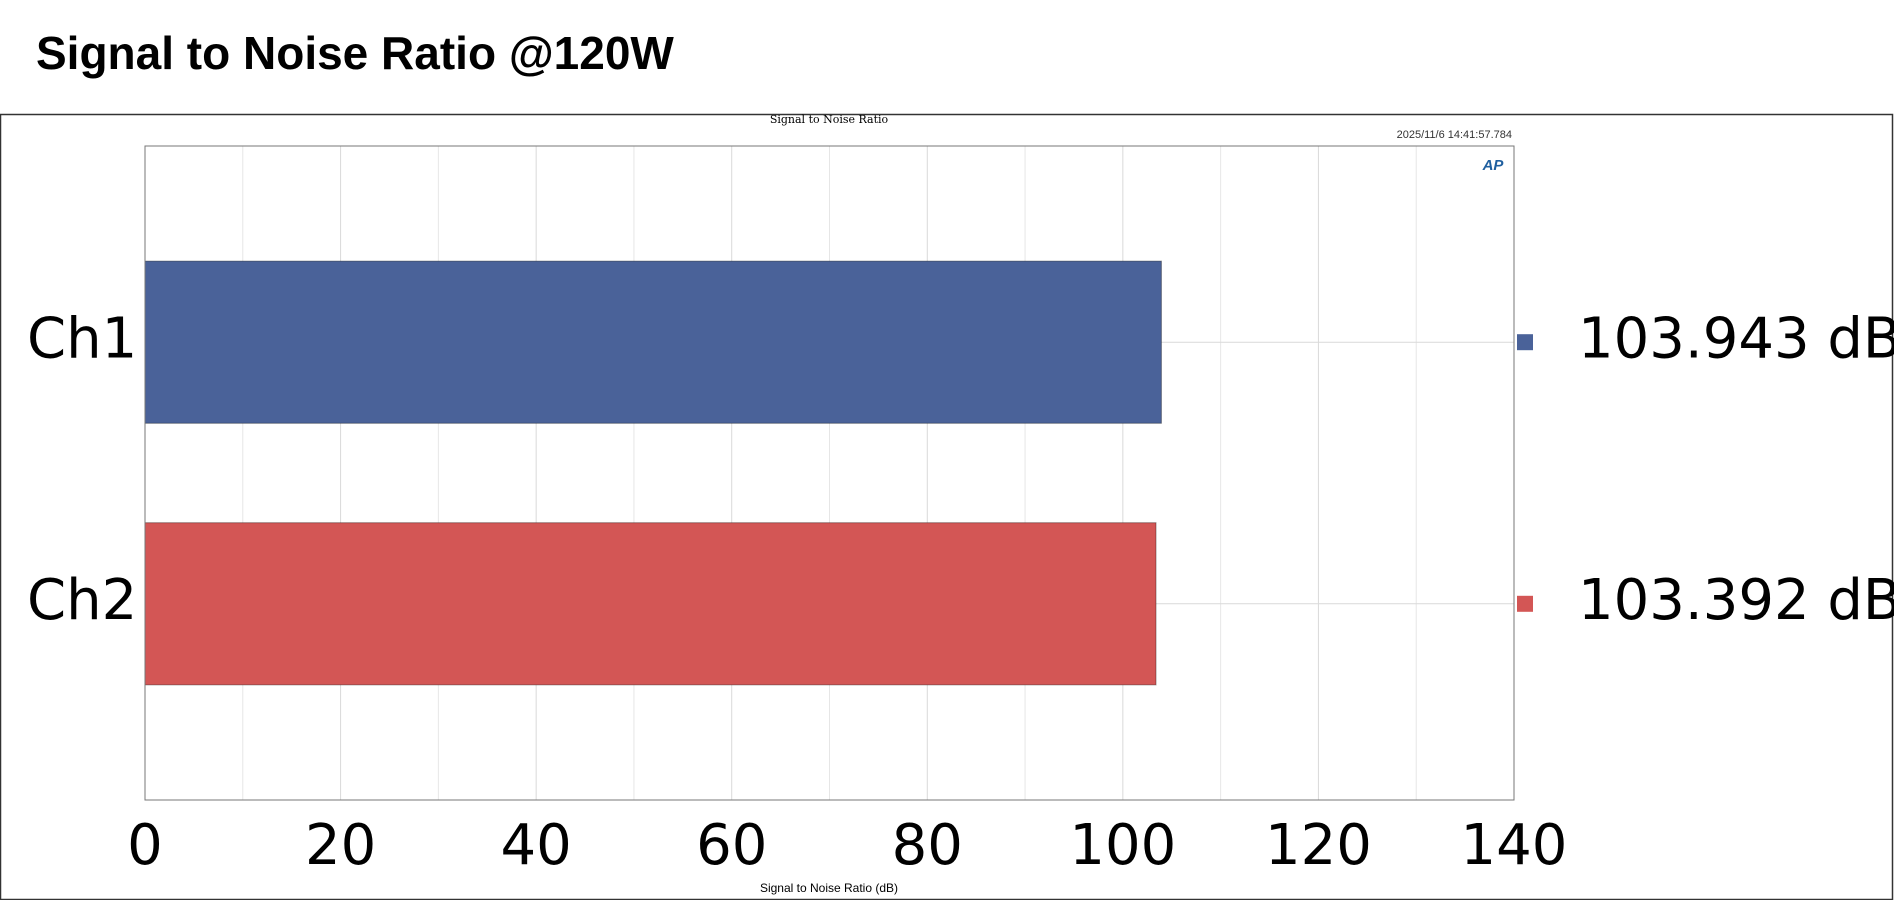 The height and width of the screenshot is (900, 1894). I want to click on logo: AP, so click(1493, 165).